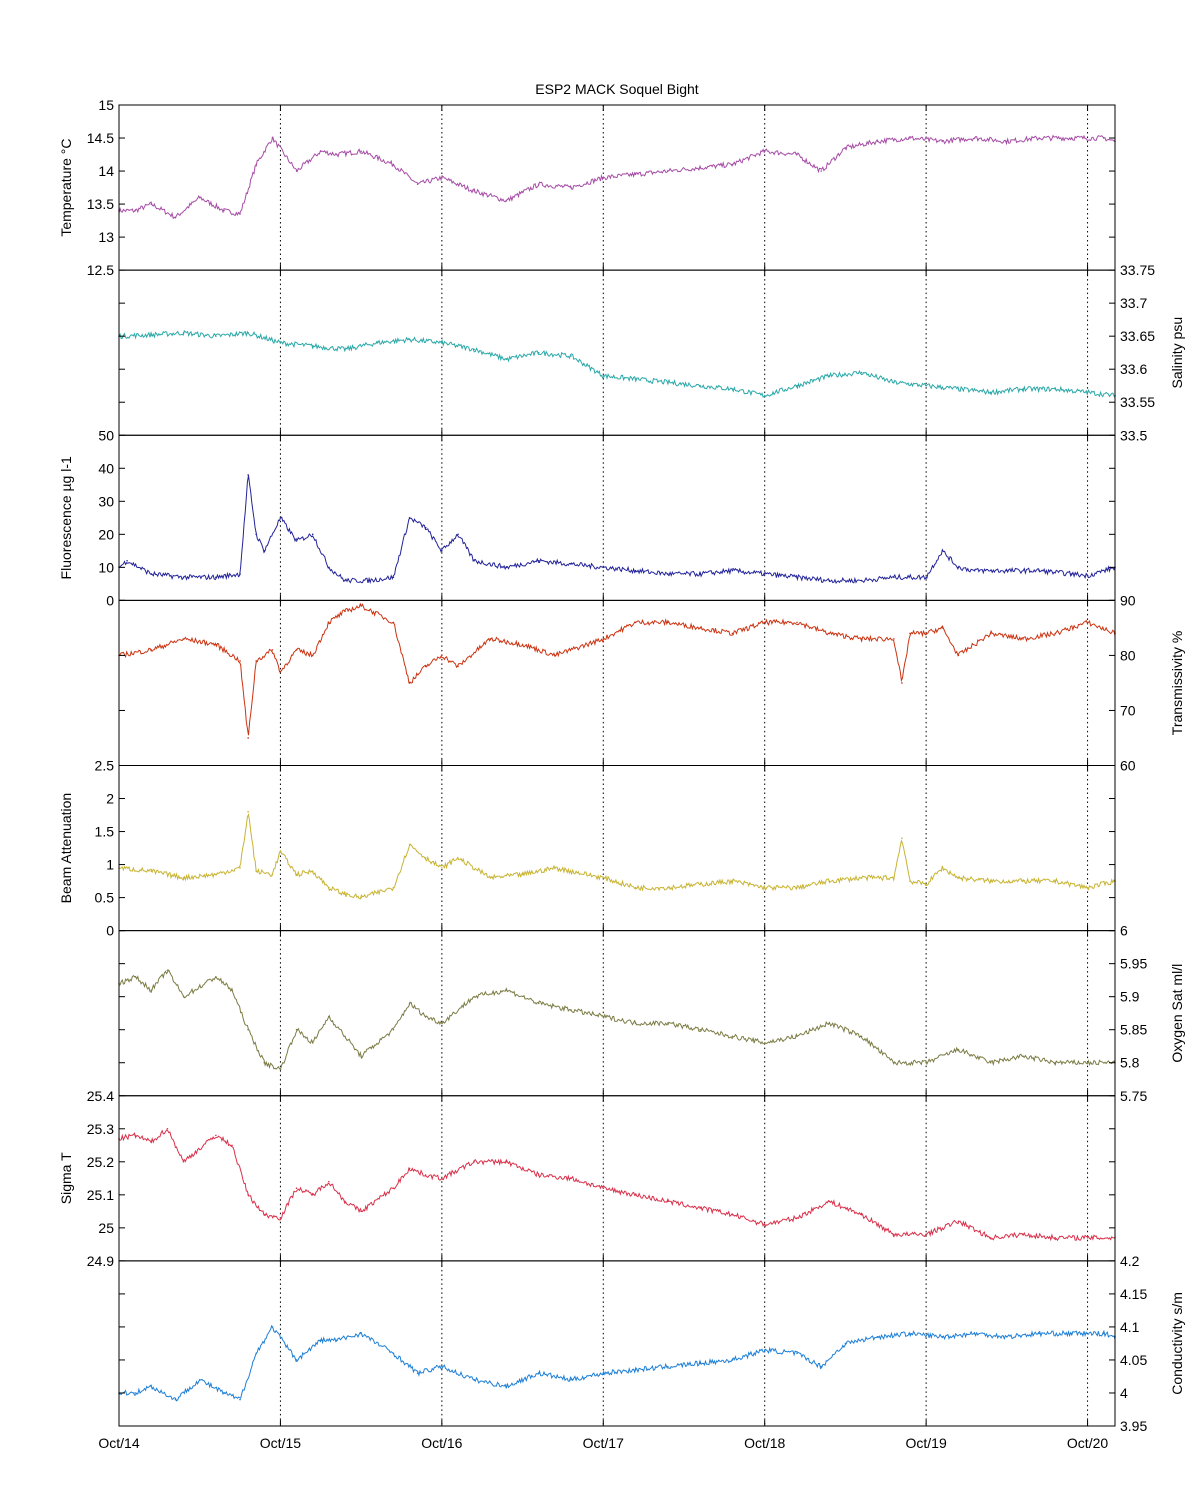  What do you see at coordinates (1128, 766) in the screenshot?
I see `y-tick-label: 60` at bounding box center [1128, 766].